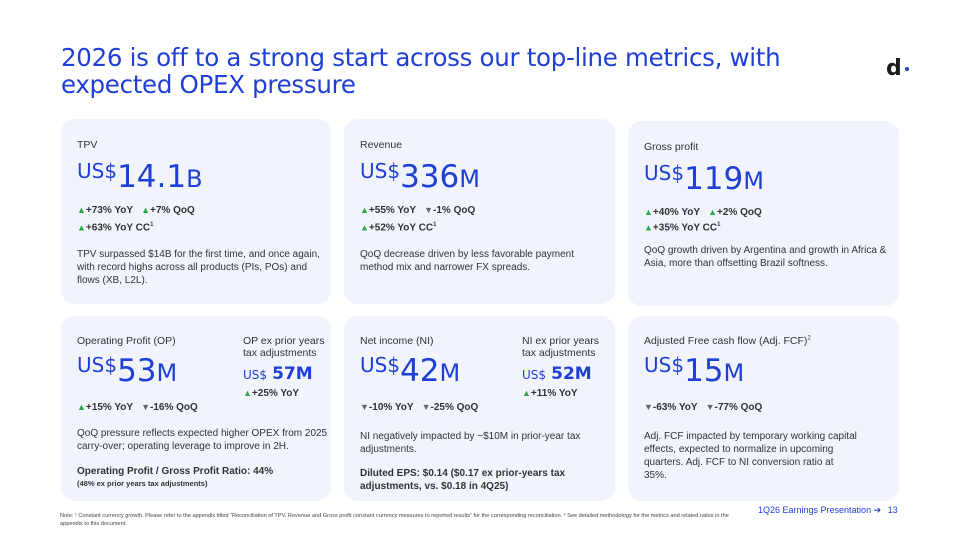 The height and width of the screenshot is (540, 960). Describe the element at coordinates (87, 145) in the screenshot. I see `tpv-label: TPV` at that location.